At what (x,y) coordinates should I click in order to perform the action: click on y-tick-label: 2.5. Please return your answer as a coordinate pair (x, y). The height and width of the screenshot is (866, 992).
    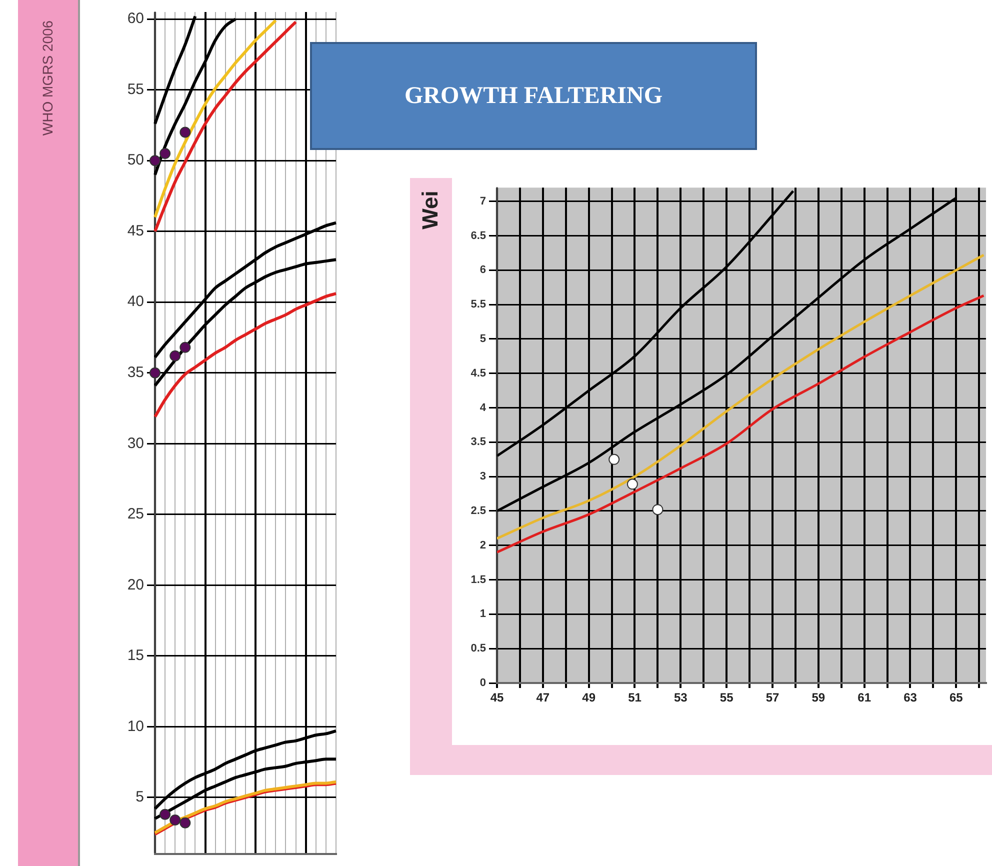
    Looking at the image, I should click on (478, 511).